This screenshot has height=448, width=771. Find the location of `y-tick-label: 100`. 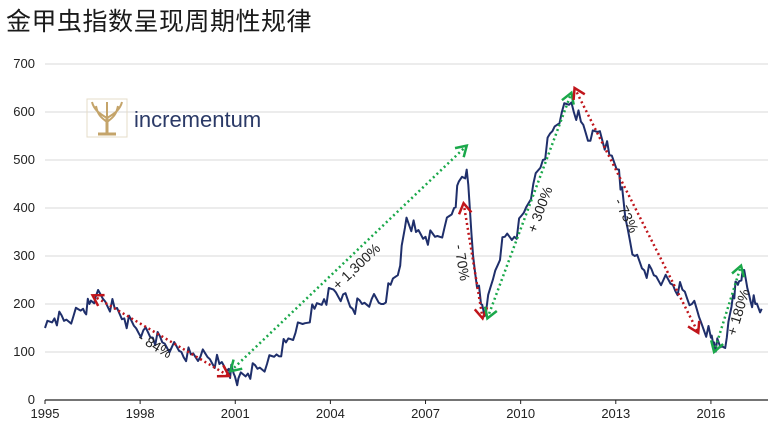

y-tick-label: 100 is located at coordinates (24, 351).